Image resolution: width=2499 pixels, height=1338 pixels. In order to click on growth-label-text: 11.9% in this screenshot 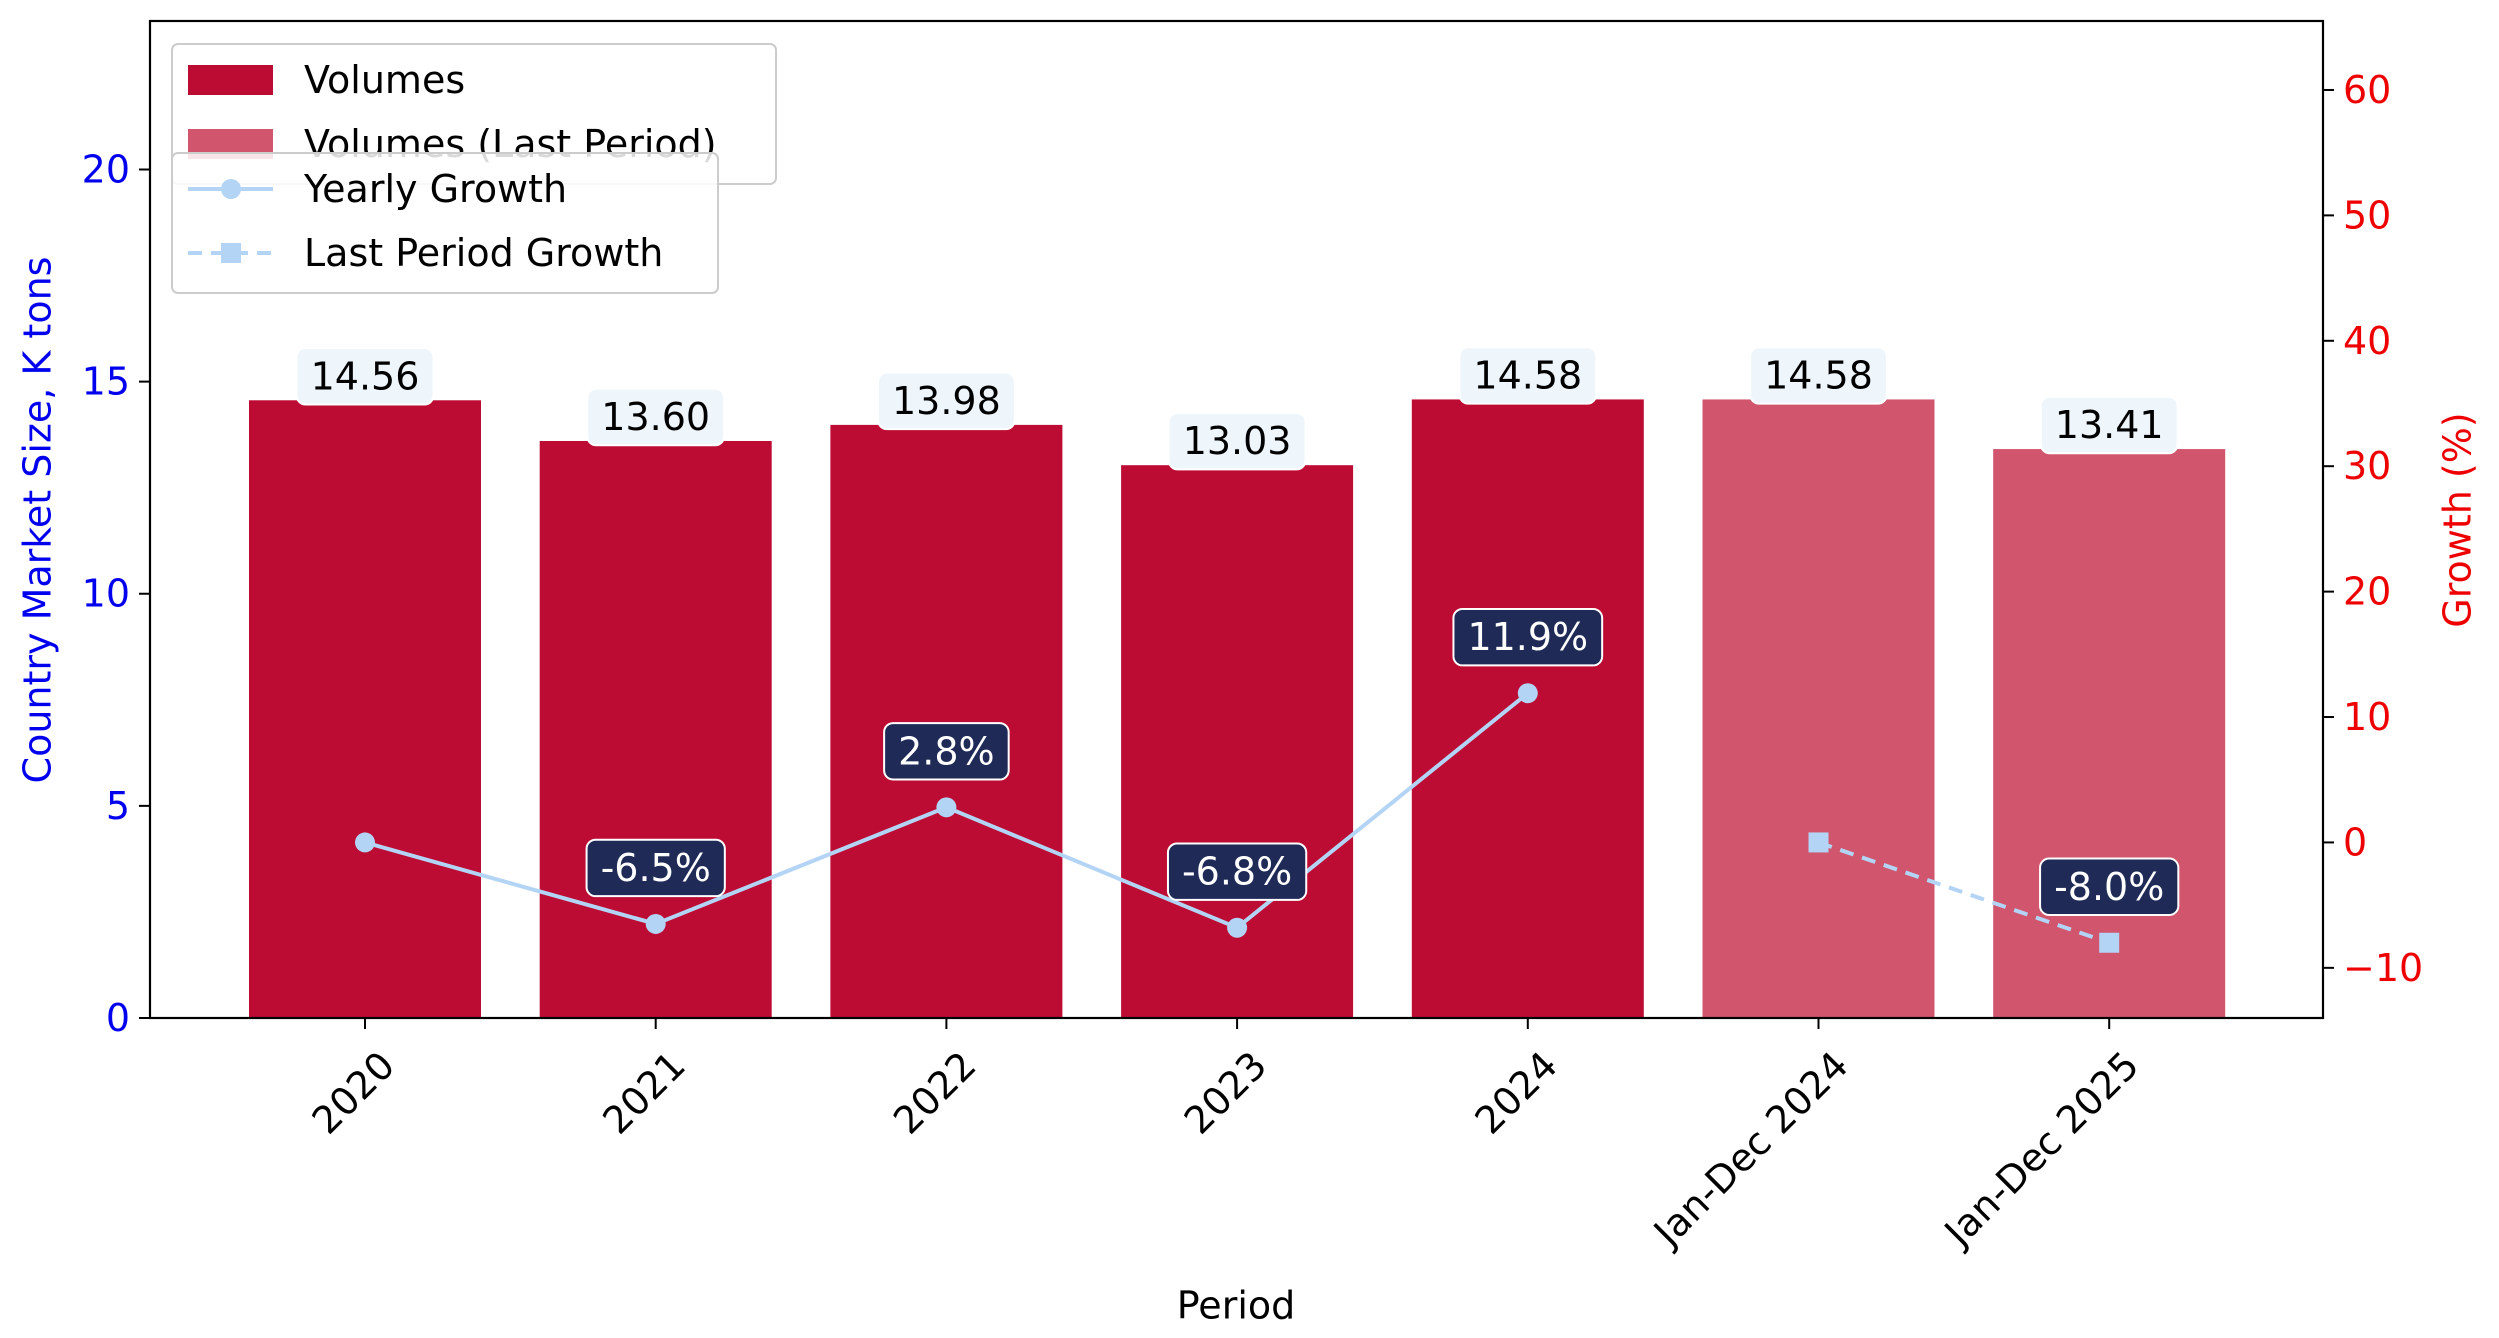, I will do `click(1527, 637)`.